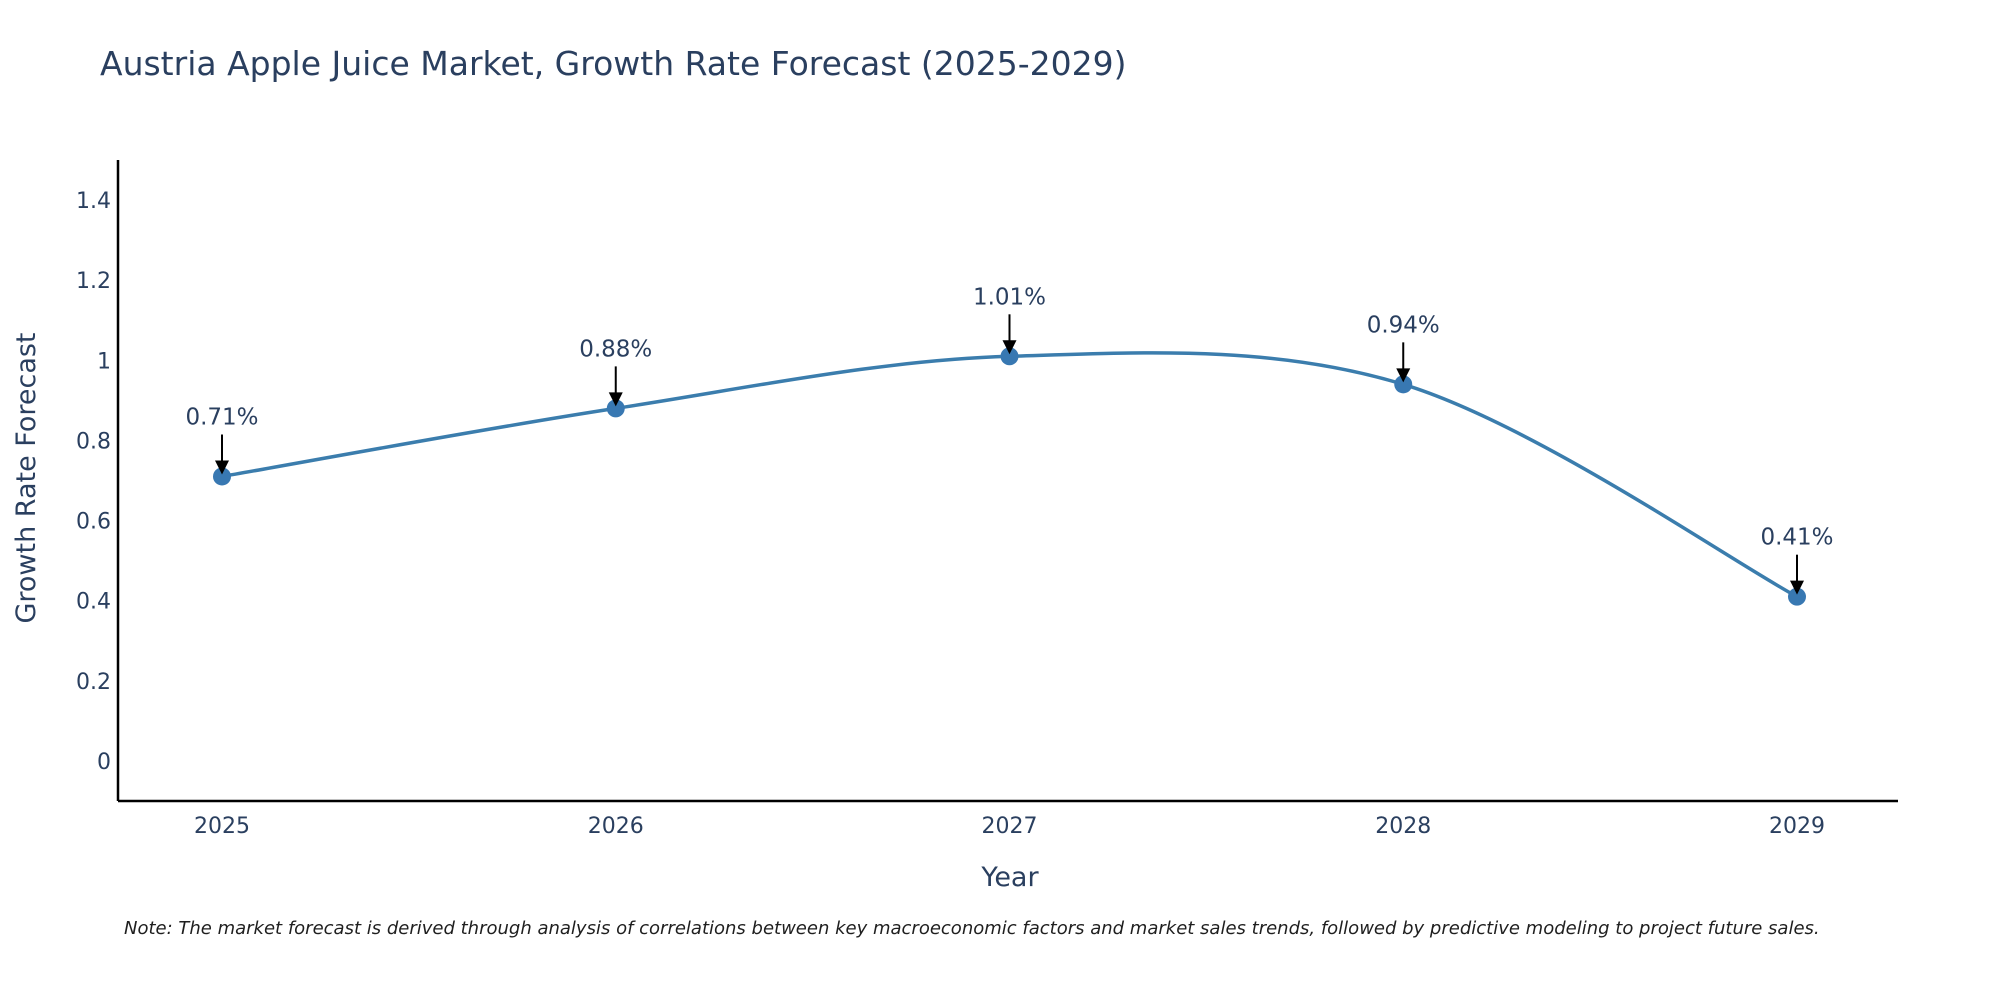  What do you see at coordinates (104, 361) in the screenshot?
I see `y-tick-label: 1` at bounding box center [104, 361].